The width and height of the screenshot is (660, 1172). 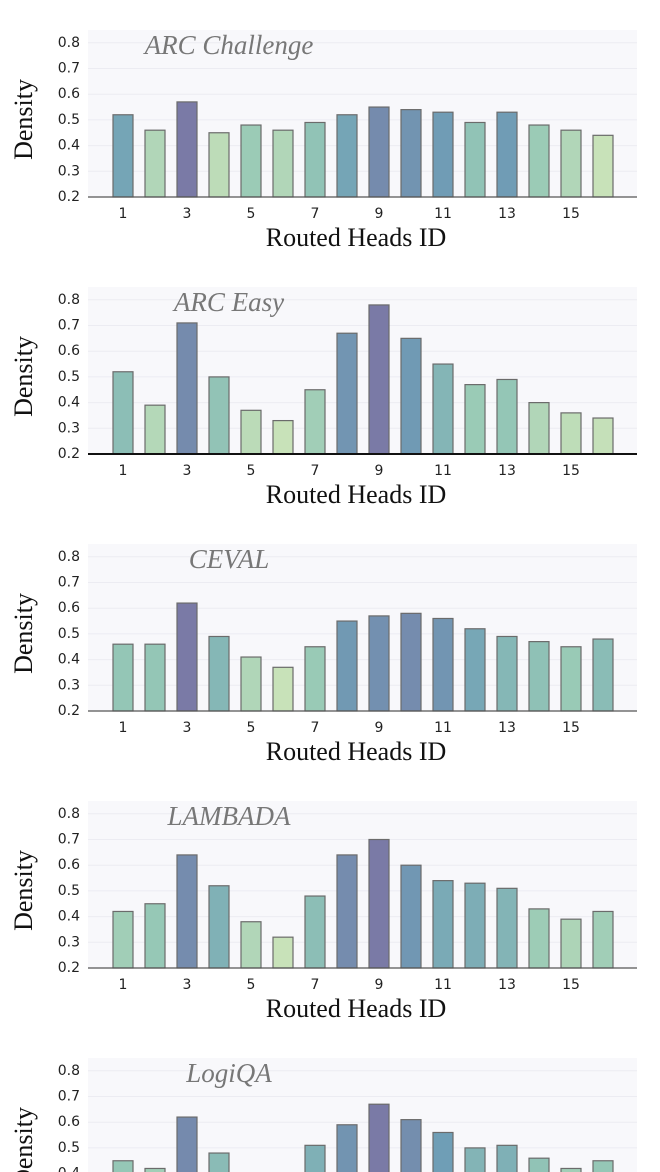 I want to click on x-tick-label: 9, so click(x=379, y=471).